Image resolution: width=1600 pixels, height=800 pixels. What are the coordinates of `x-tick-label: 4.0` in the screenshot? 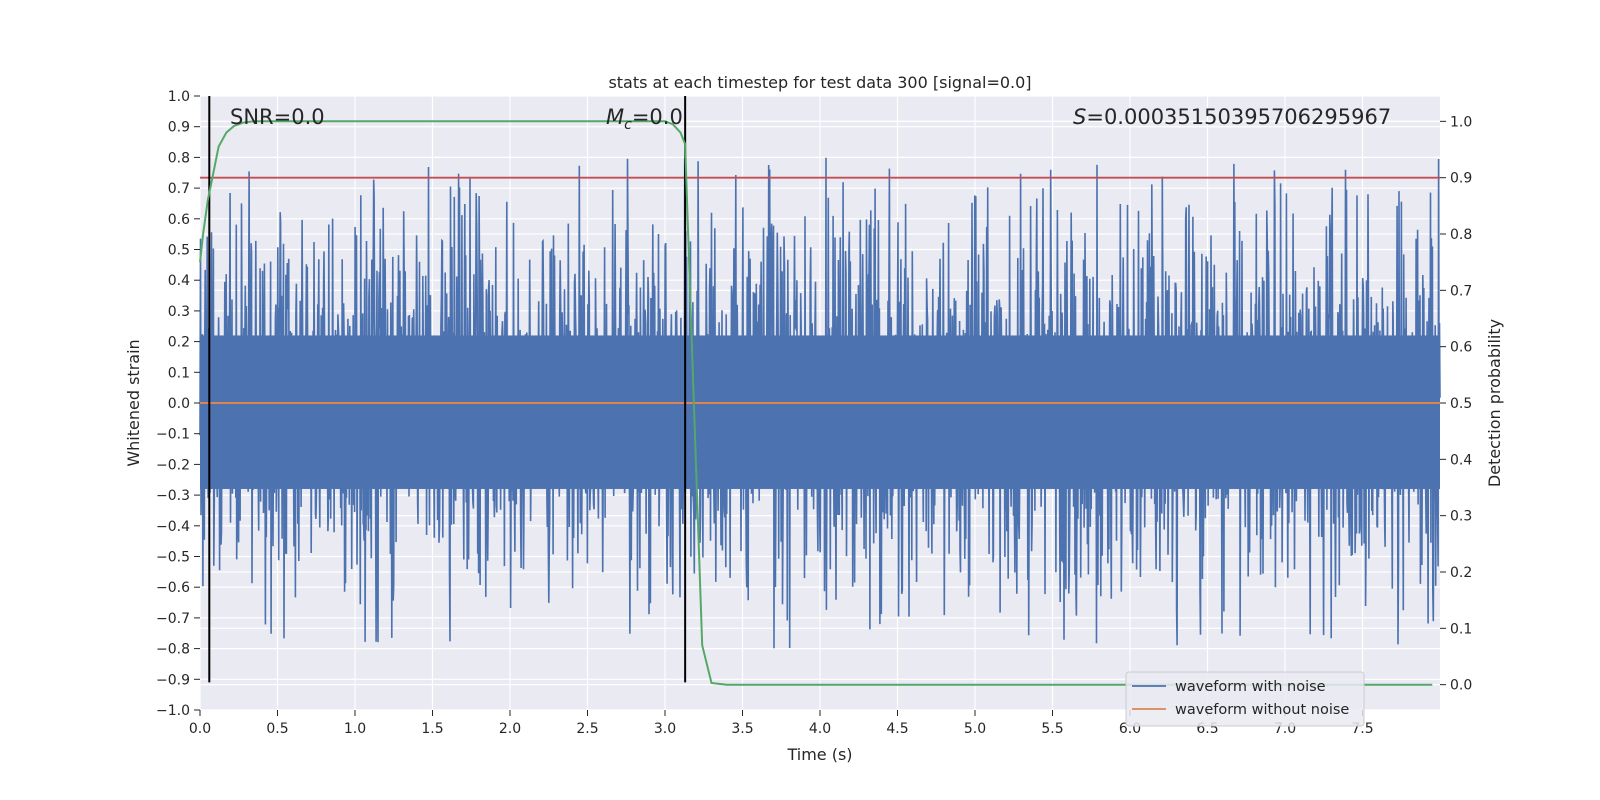 It's located at (820, 729).